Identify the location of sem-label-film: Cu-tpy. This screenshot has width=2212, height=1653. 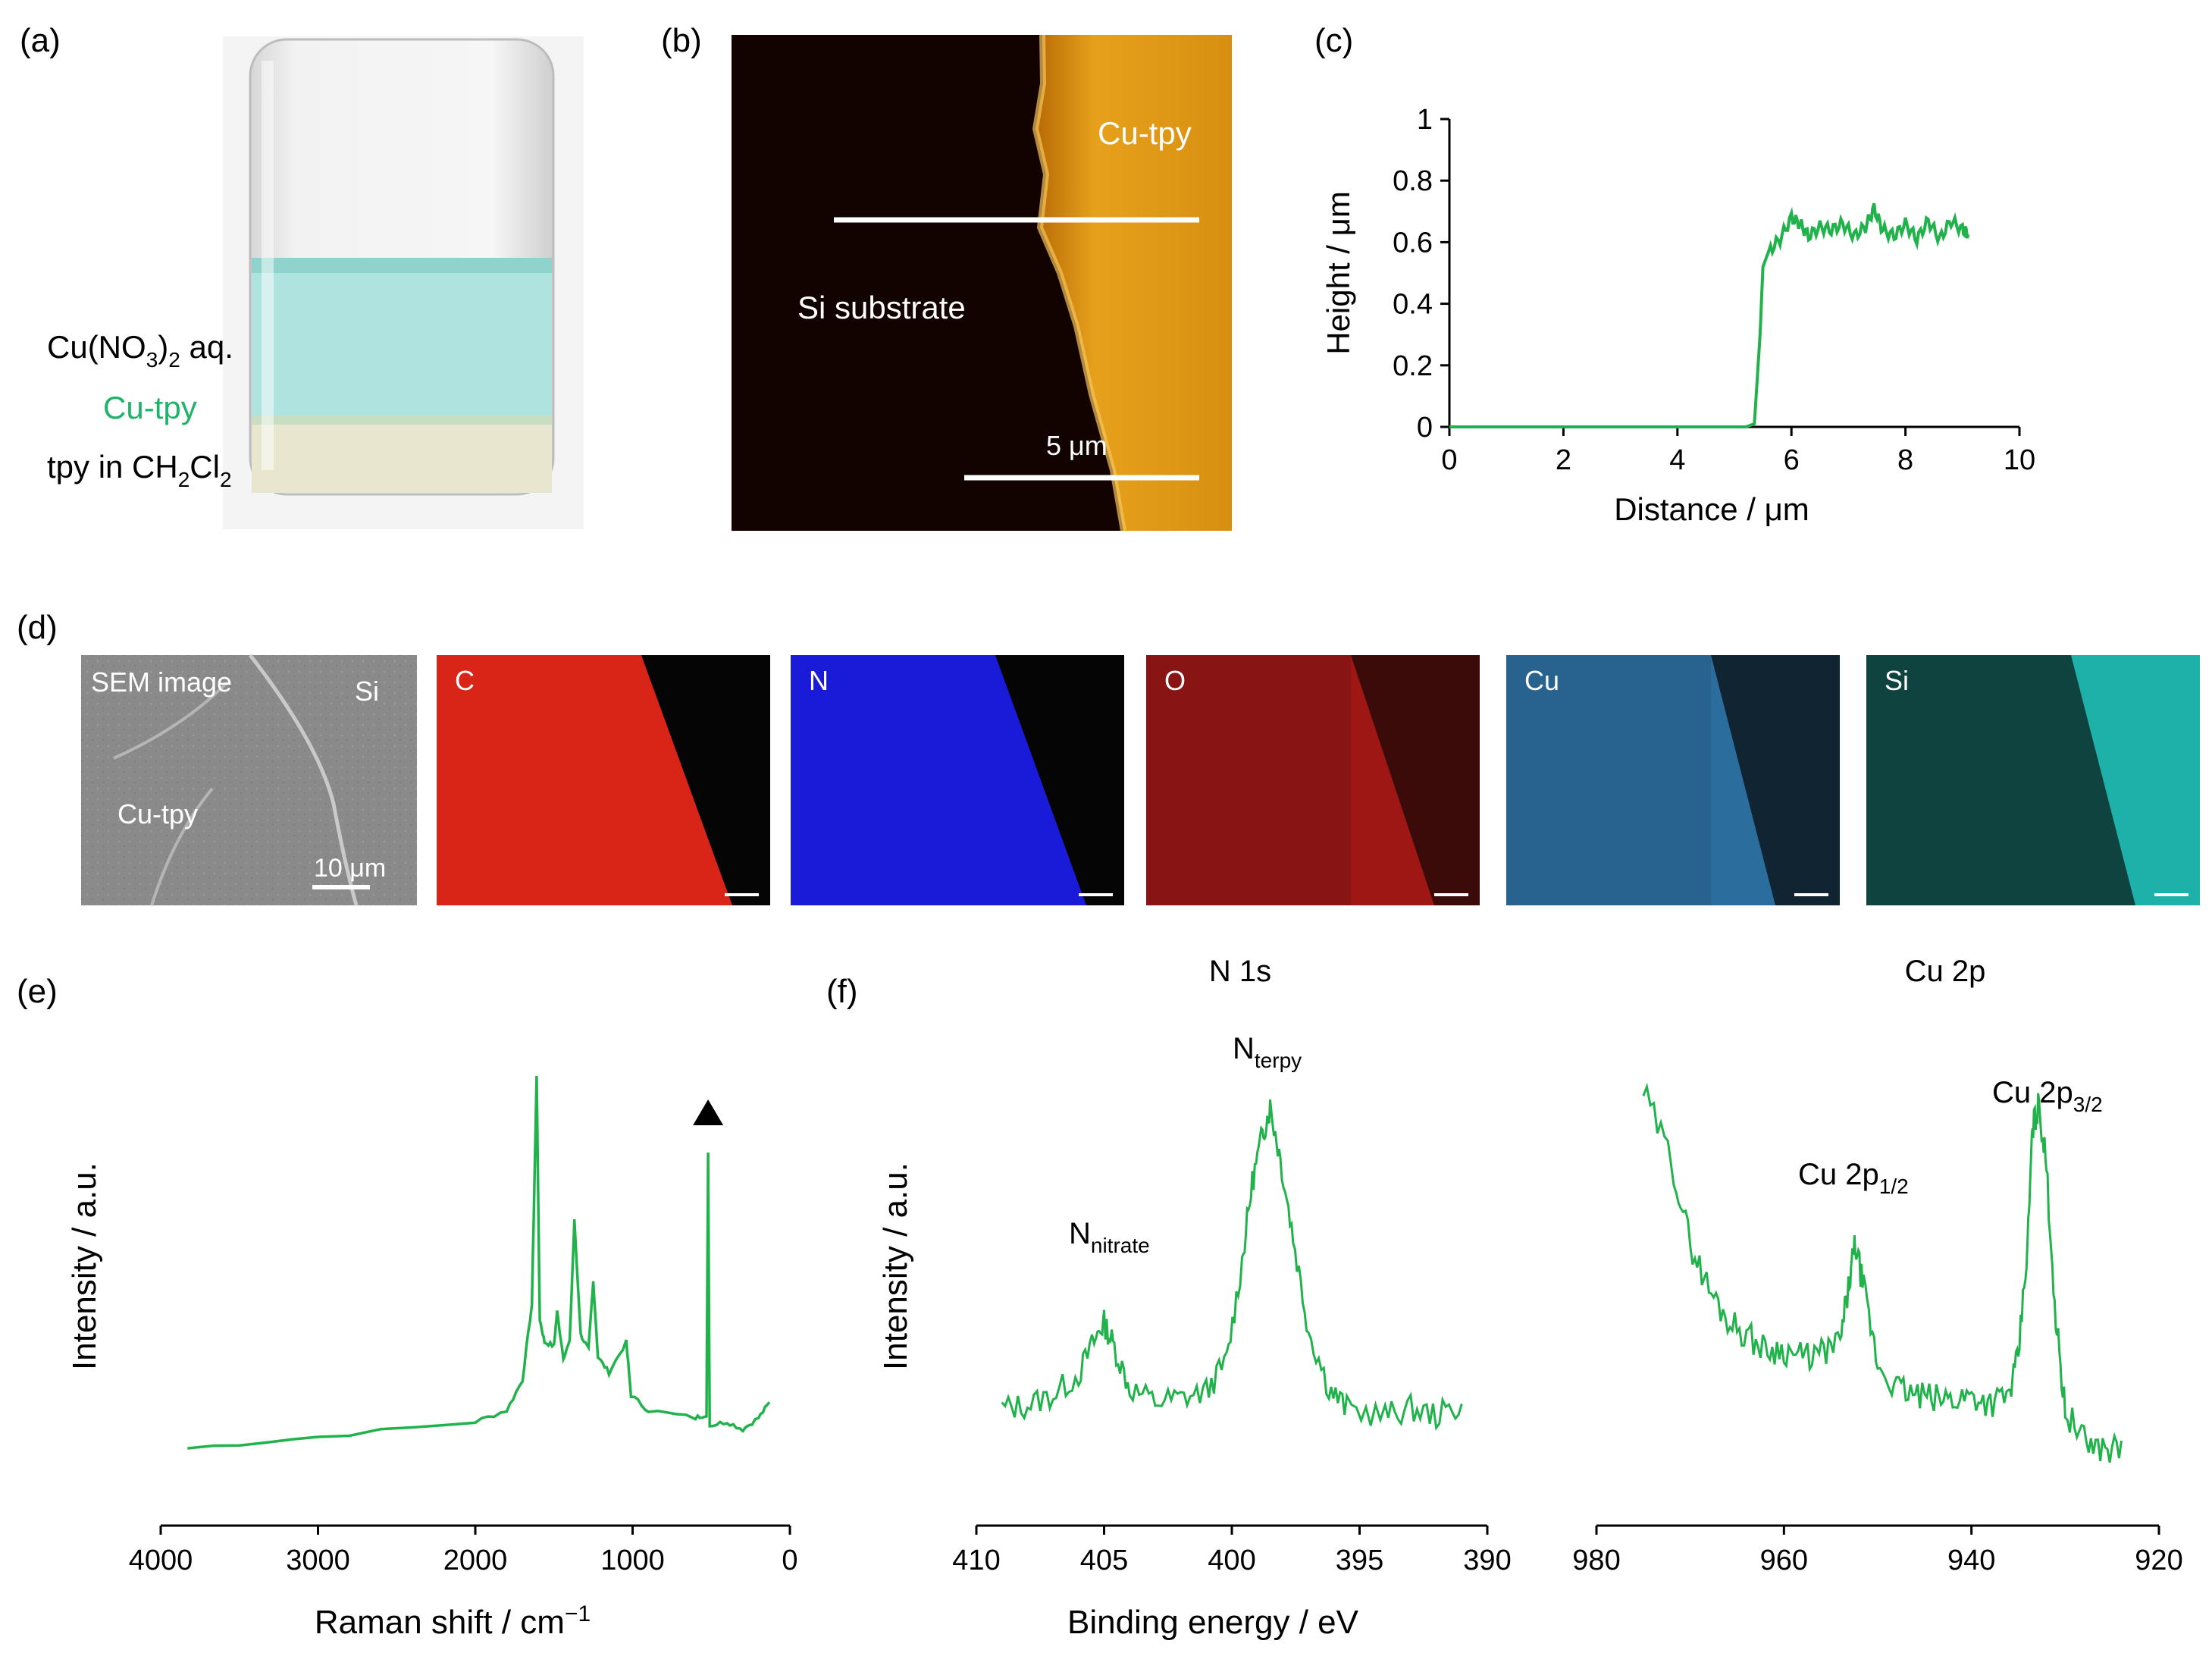
(157, 814).